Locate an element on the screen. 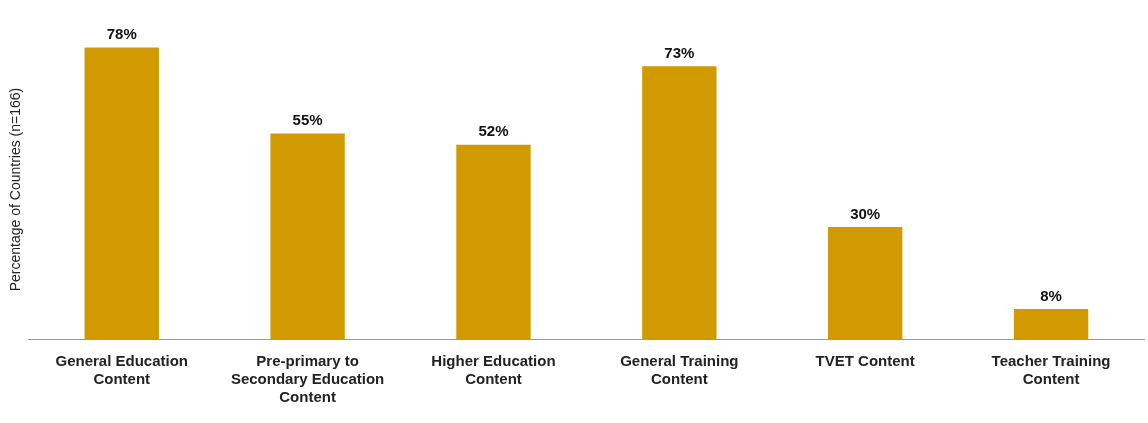 The height and width of the screenshot is (423, 1148). x-tick-label: Teacher Training Content is located at coordinates (1051, 370).